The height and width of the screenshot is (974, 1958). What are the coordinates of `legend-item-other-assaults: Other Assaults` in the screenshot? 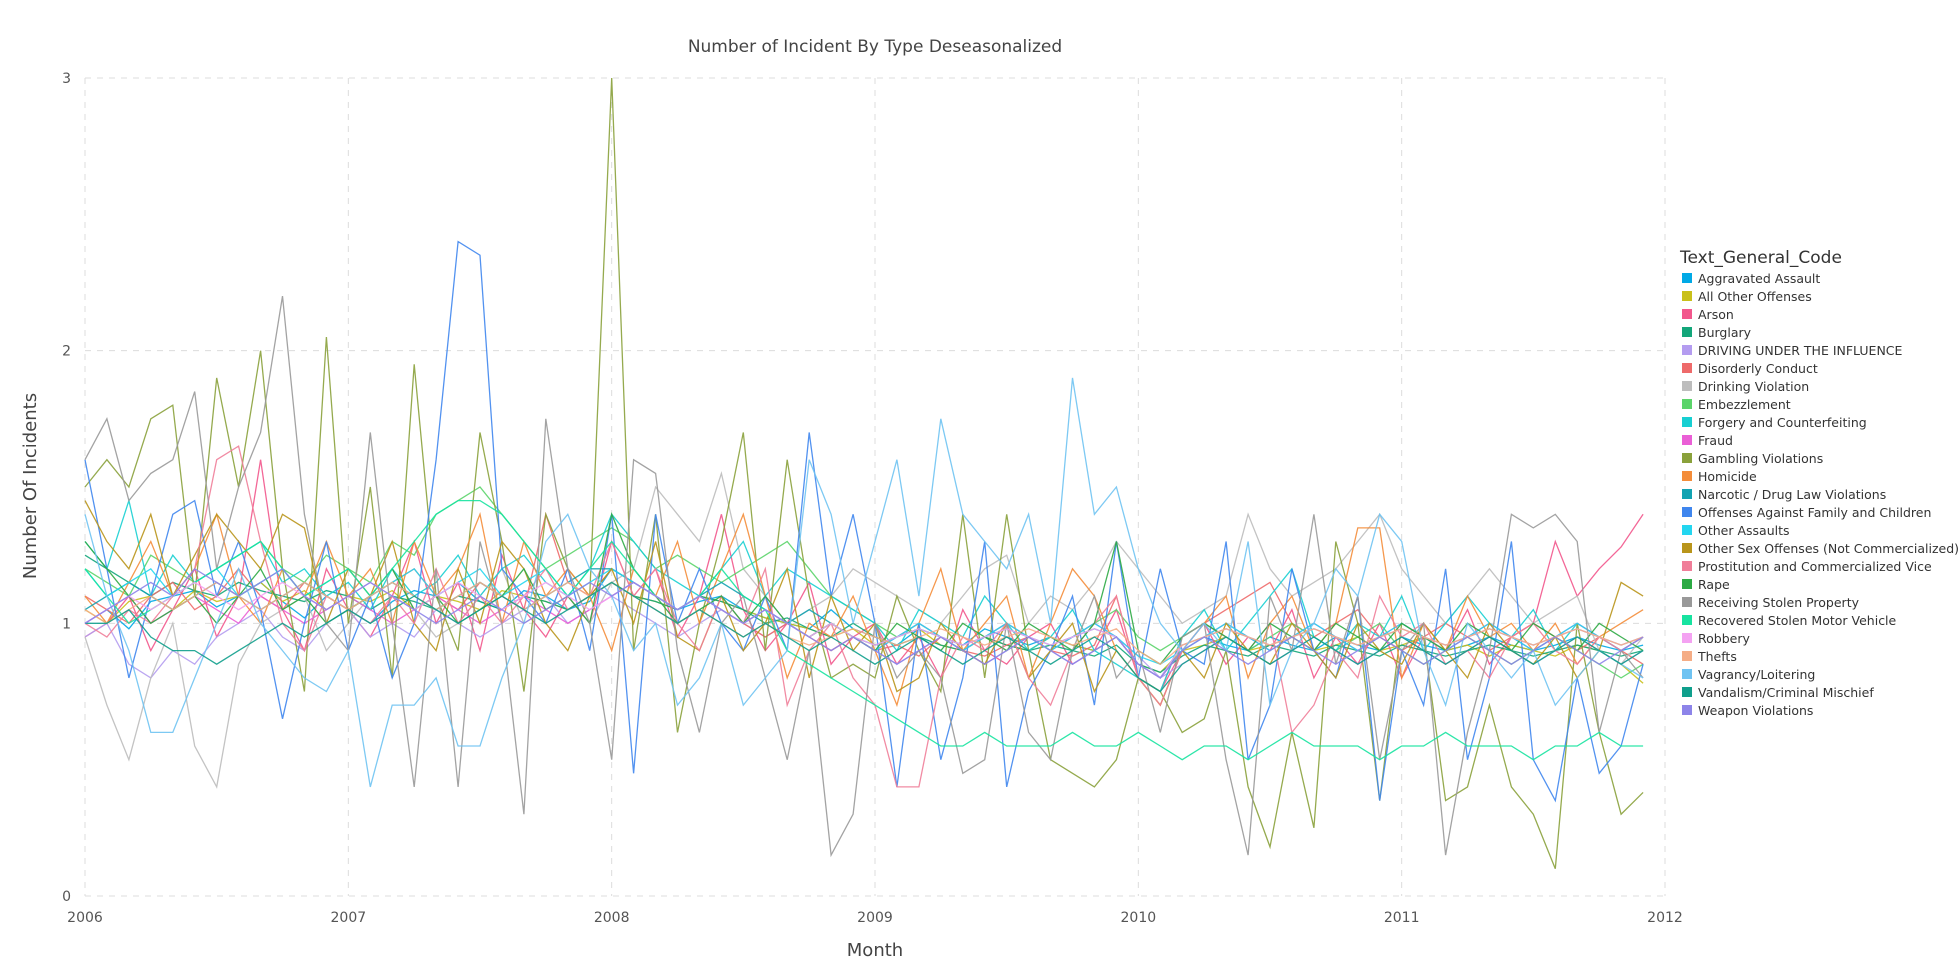 It's located at (1736, 530).